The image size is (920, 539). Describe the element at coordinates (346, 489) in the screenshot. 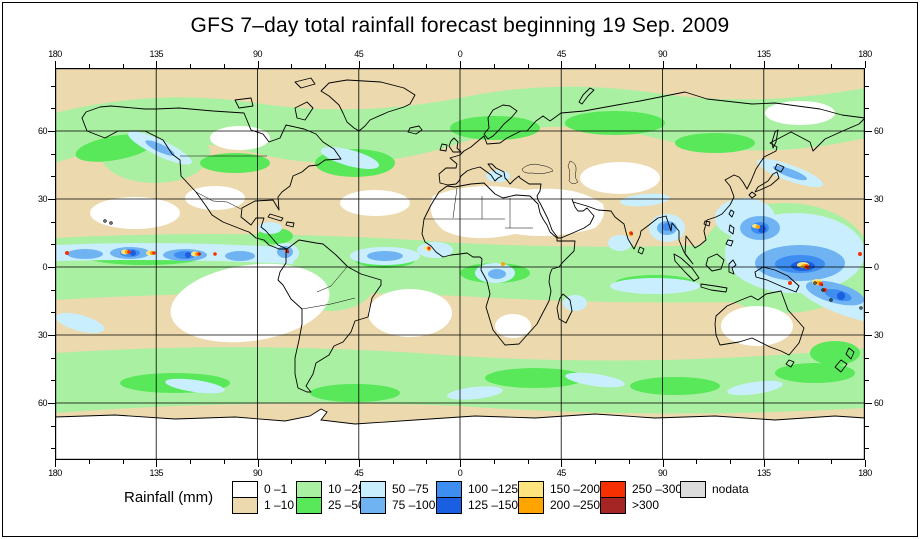

I see `legend-range-label: 10 –25` at that location.